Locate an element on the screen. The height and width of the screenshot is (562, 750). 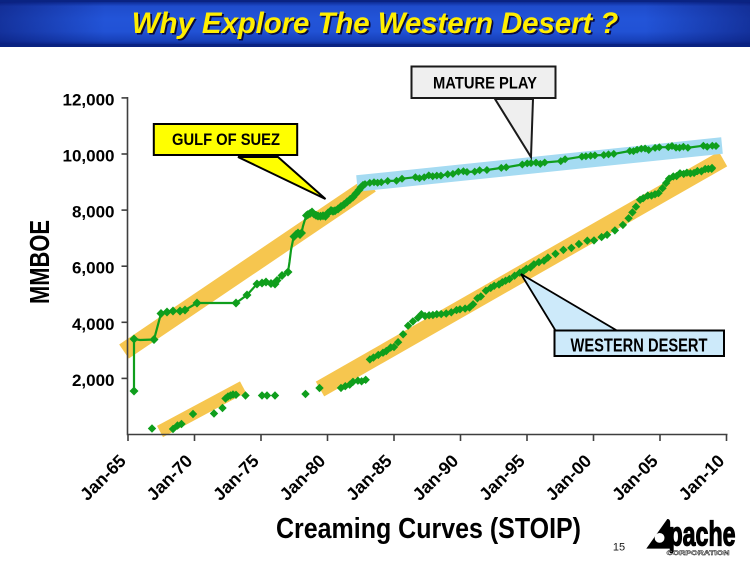
svg-text: Jan-90 is located at coordinates (436, 478).